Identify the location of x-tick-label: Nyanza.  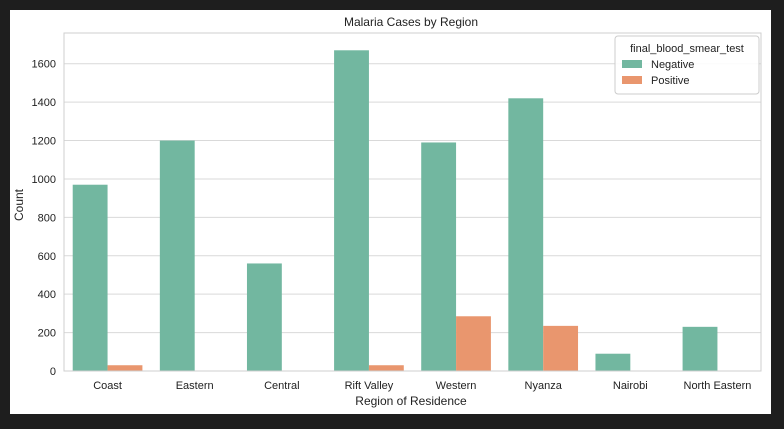
(544, 386).